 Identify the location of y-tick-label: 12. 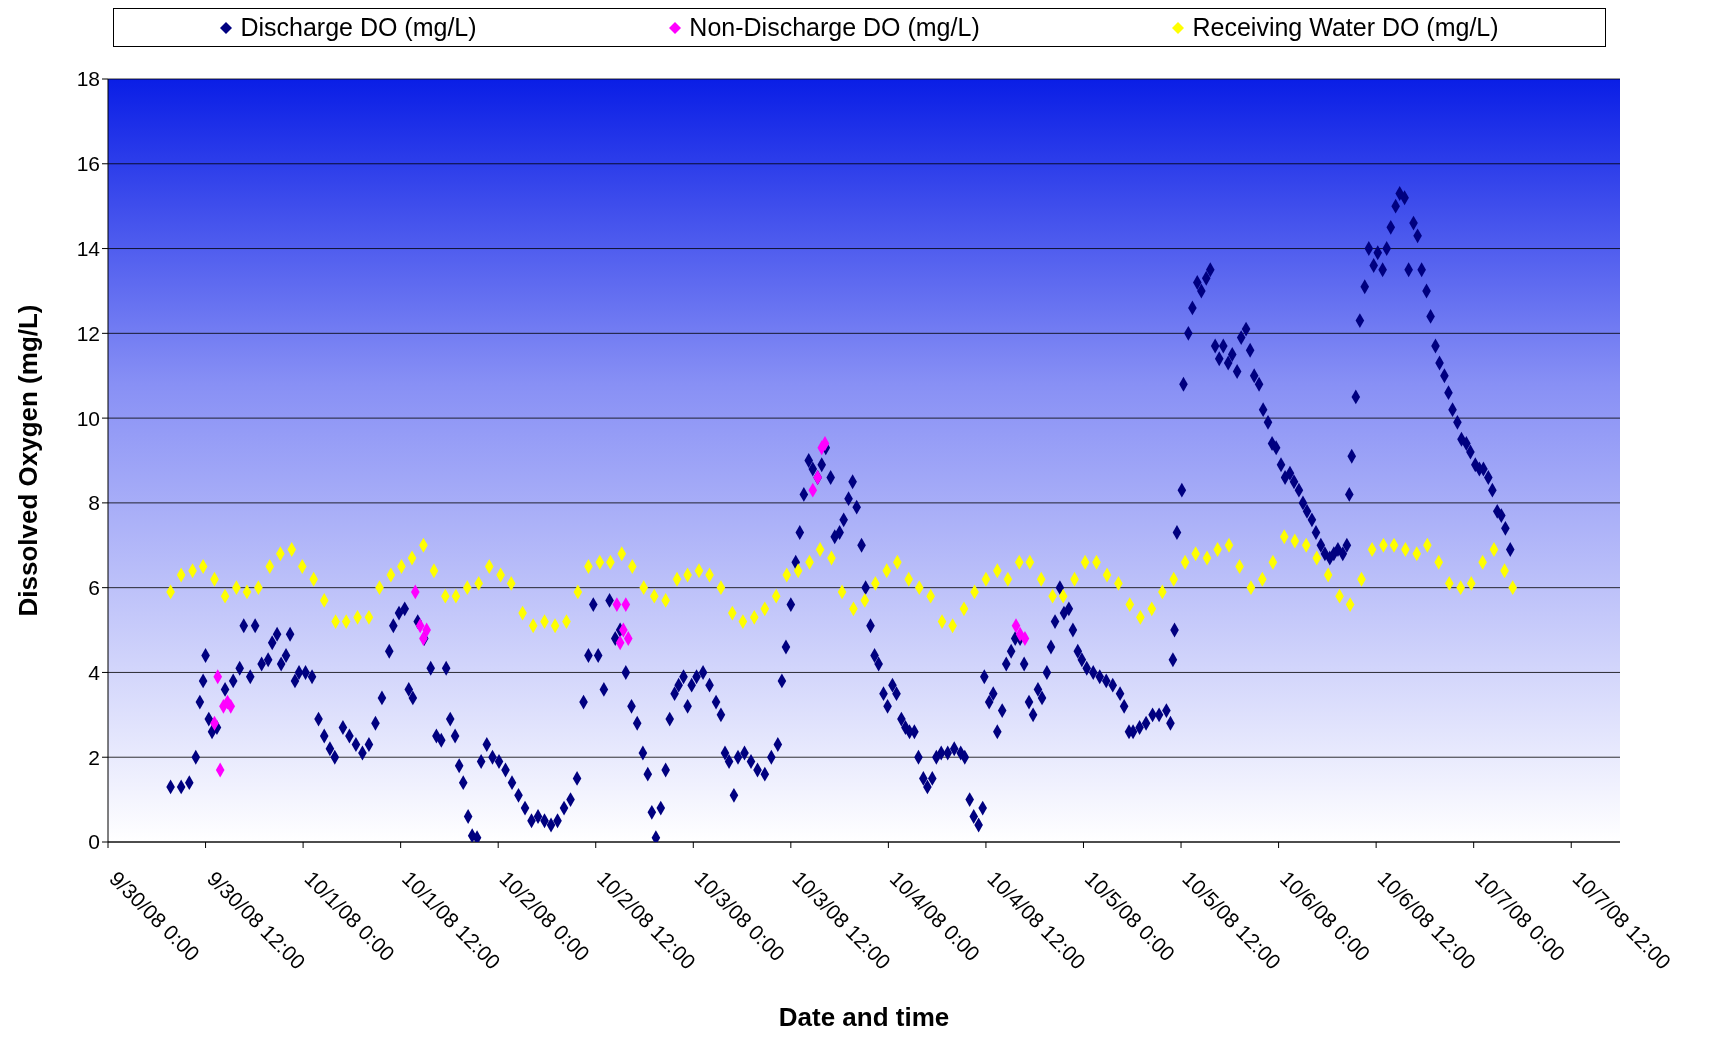
(88, 333).